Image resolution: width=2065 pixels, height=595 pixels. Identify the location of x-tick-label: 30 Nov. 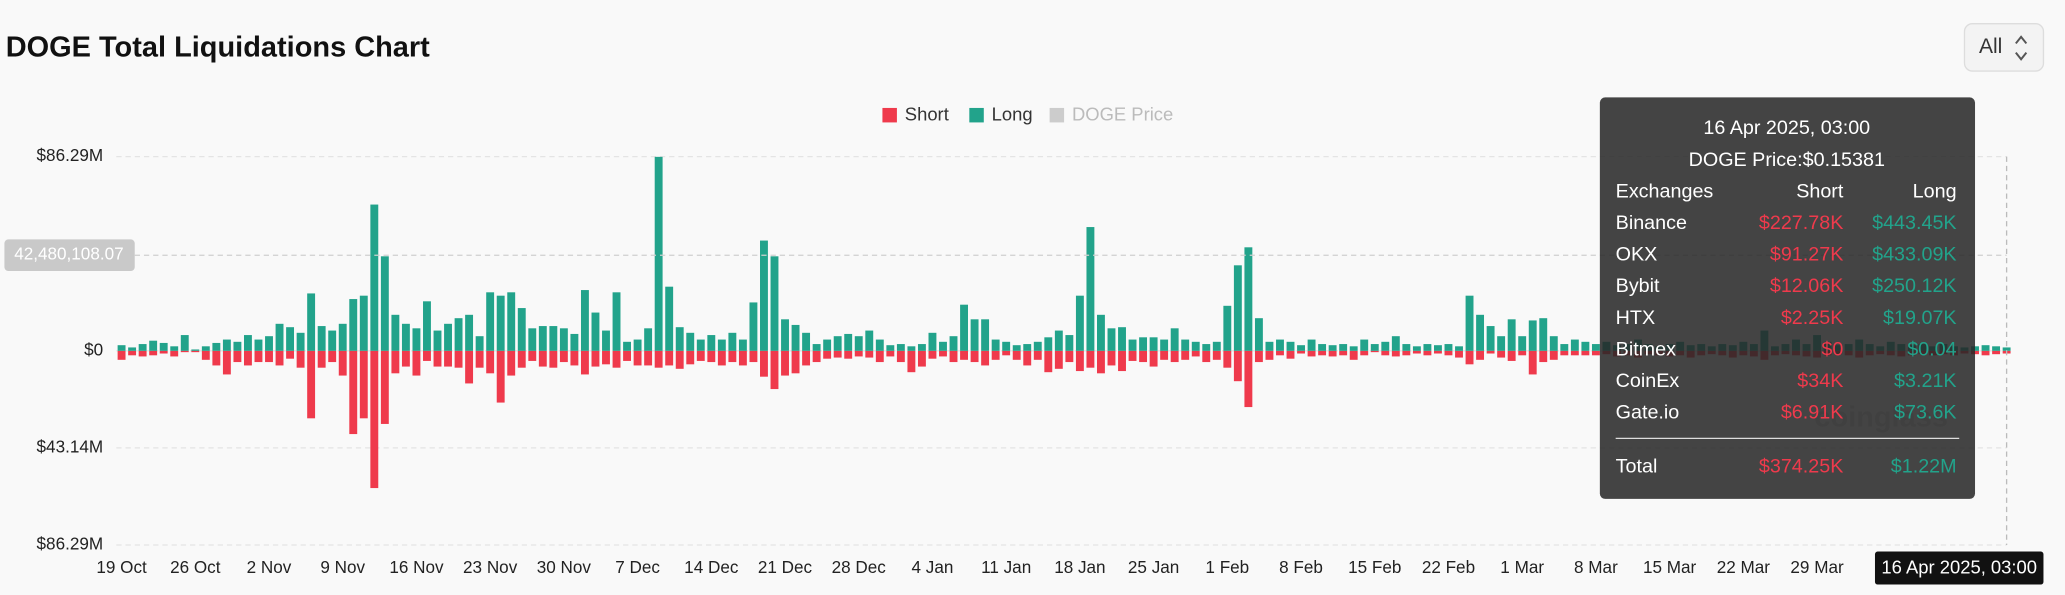
(564, 567).